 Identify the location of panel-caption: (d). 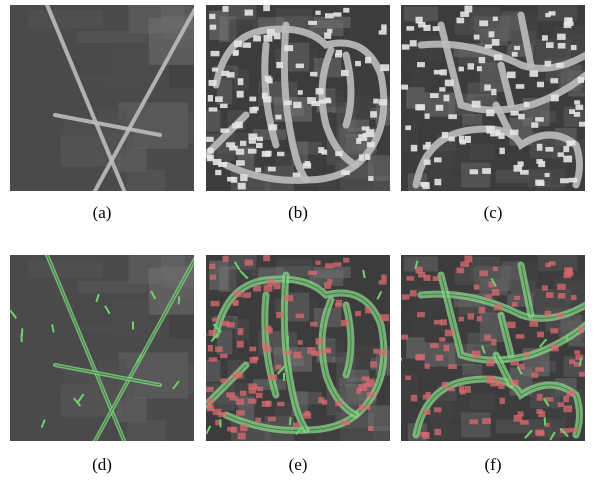
(102, 464).